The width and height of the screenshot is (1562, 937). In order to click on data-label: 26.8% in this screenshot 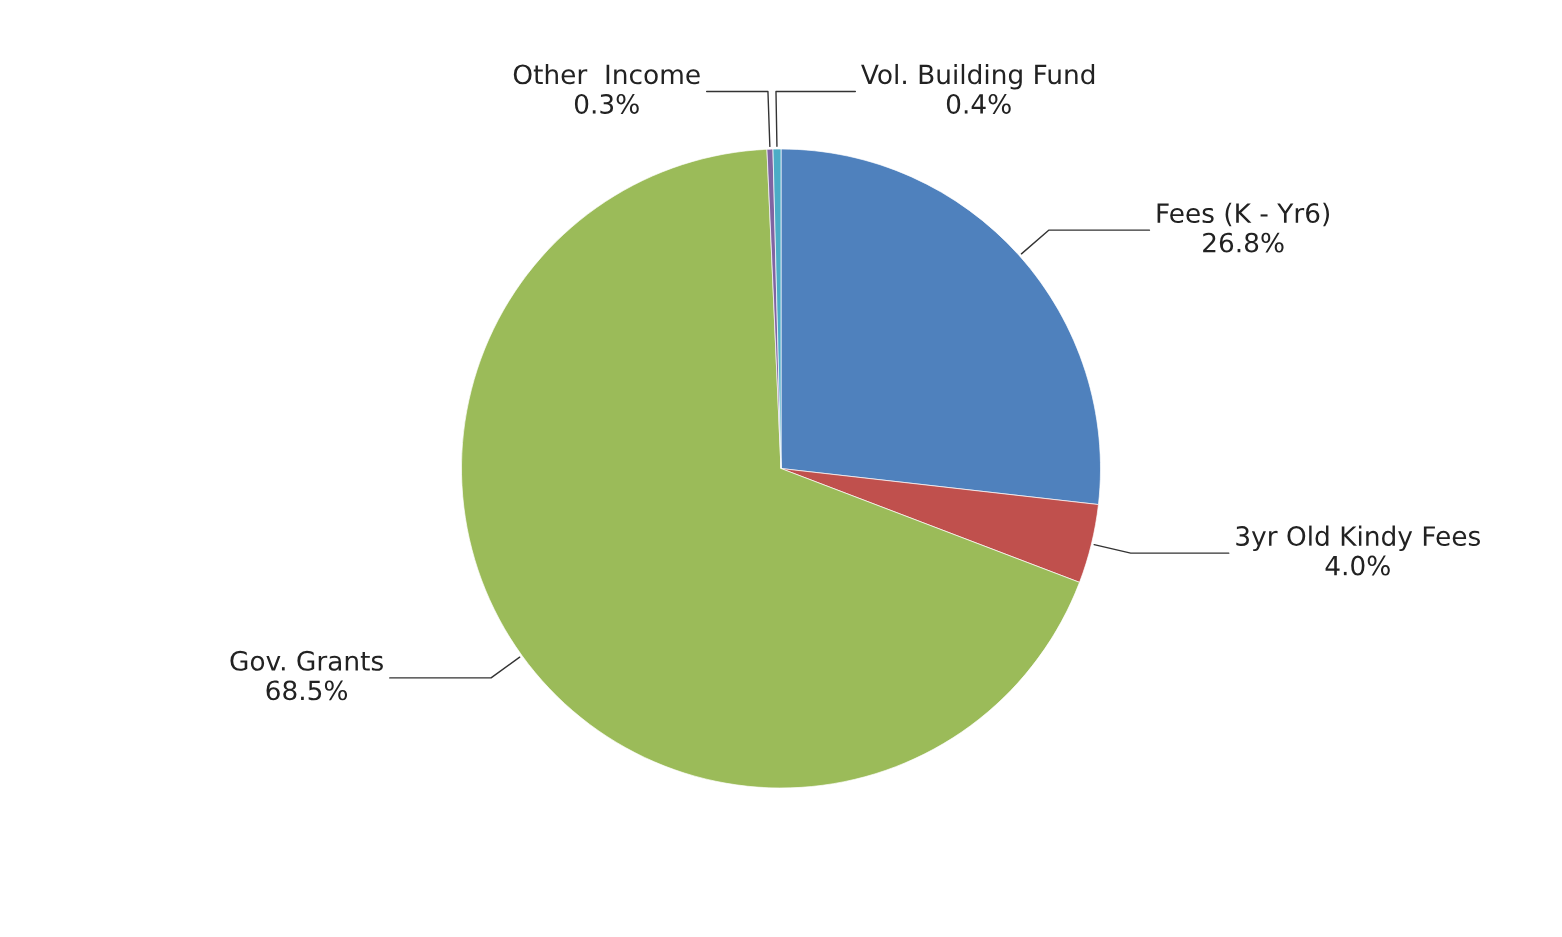, I will do `click(1243, 242)`.